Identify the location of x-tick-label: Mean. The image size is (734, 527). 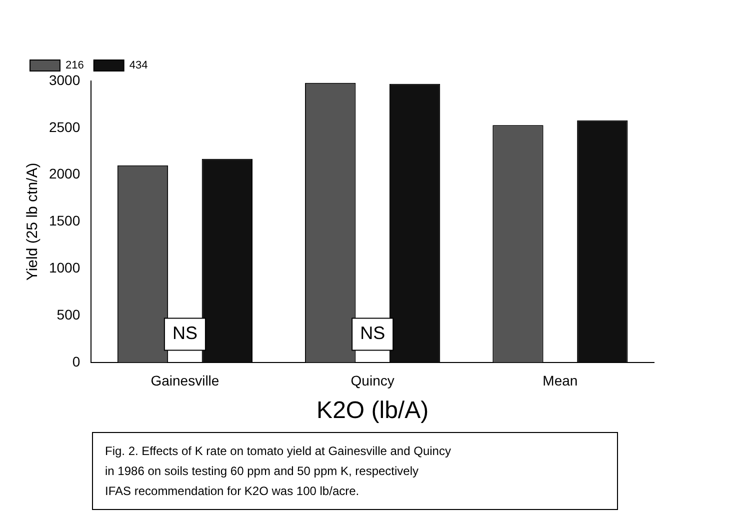
(560, 380).